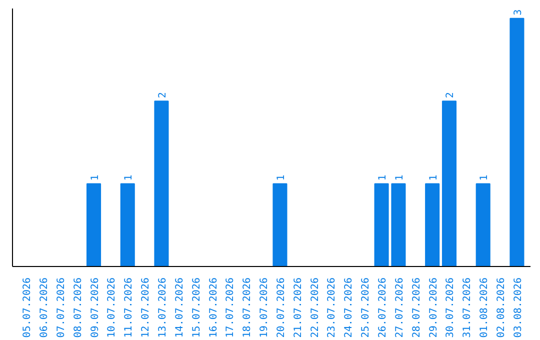  I want to click on x-tick-label: 03.08.2026, so click(518, 307).